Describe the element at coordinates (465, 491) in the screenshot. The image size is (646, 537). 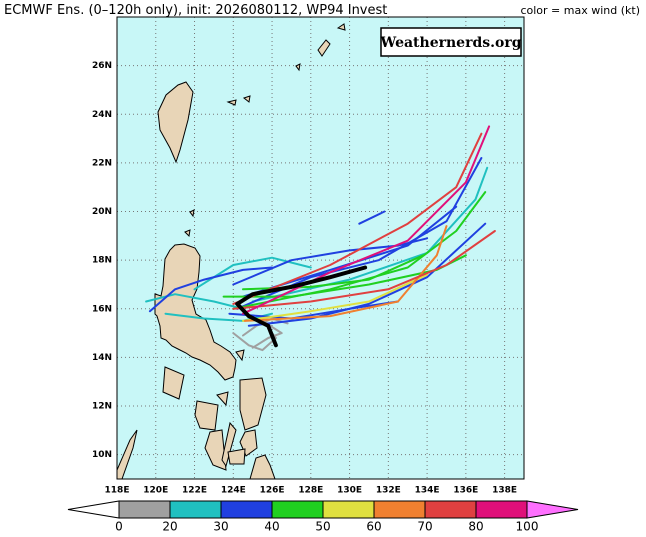
I see `x-tick-label: 136E` at that location.